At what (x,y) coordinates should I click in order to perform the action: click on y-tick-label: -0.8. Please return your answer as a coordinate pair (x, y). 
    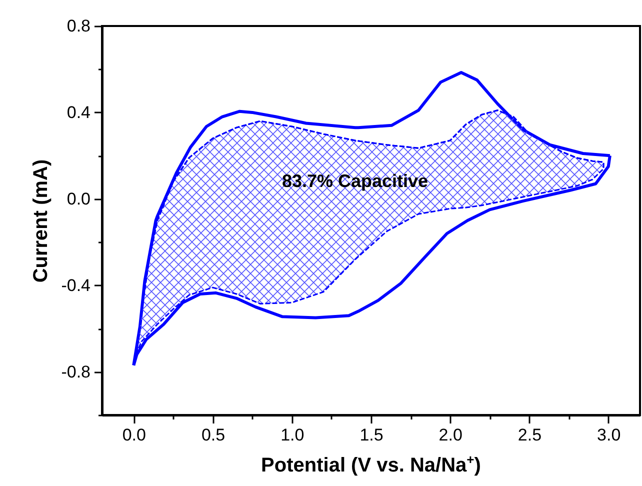
    Looking at the image, I should click on (75, 372).